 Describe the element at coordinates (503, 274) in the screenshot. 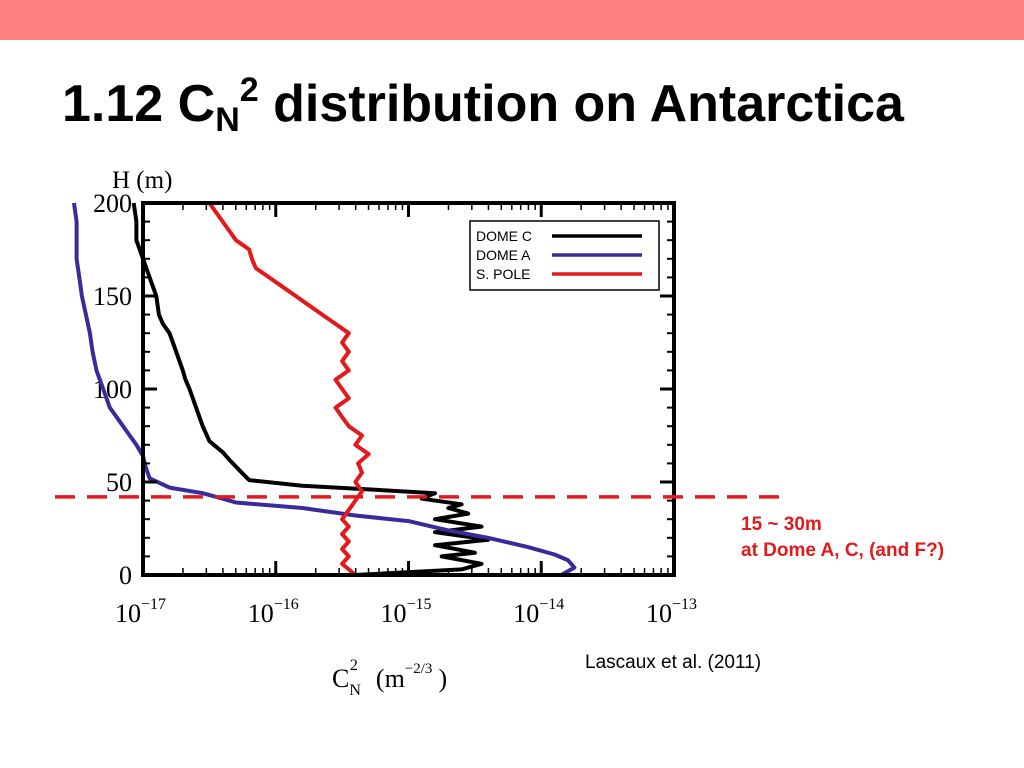

I see `legend-label-s-pole: S. POLE` at that location.